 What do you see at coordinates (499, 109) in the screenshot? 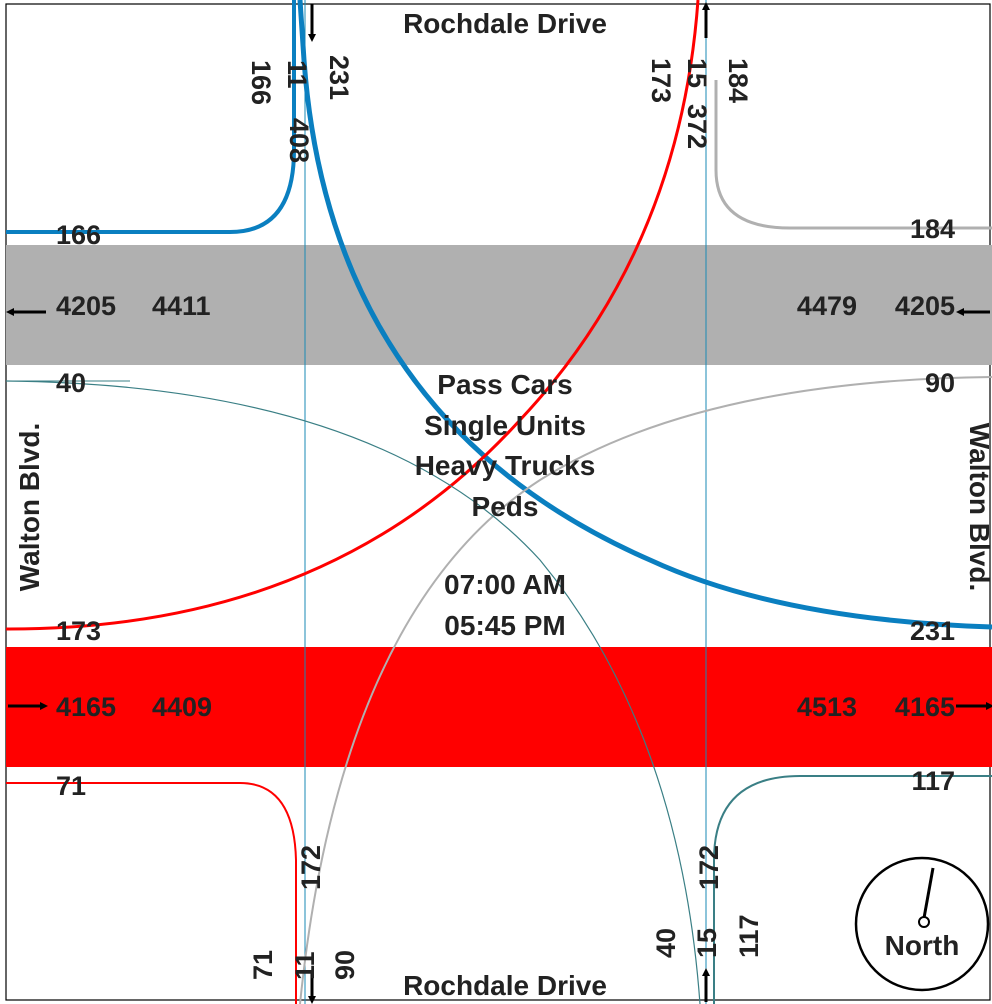
I see `north-leg-volumes: 166 11 231 408 173 15 184 372` at bounding box center [499, 109].